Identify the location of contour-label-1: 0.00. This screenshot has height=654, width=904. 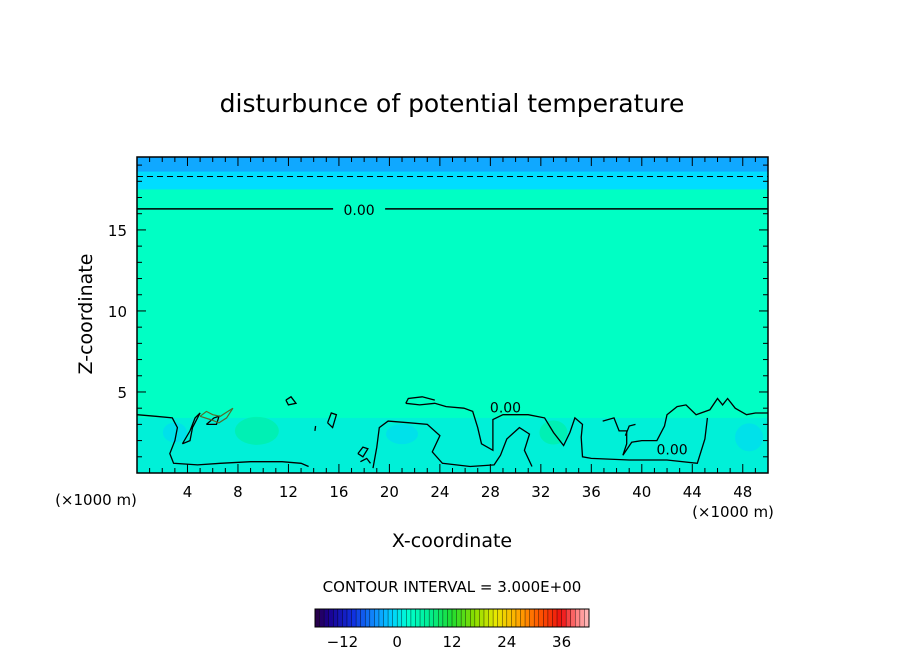
(505, 409).